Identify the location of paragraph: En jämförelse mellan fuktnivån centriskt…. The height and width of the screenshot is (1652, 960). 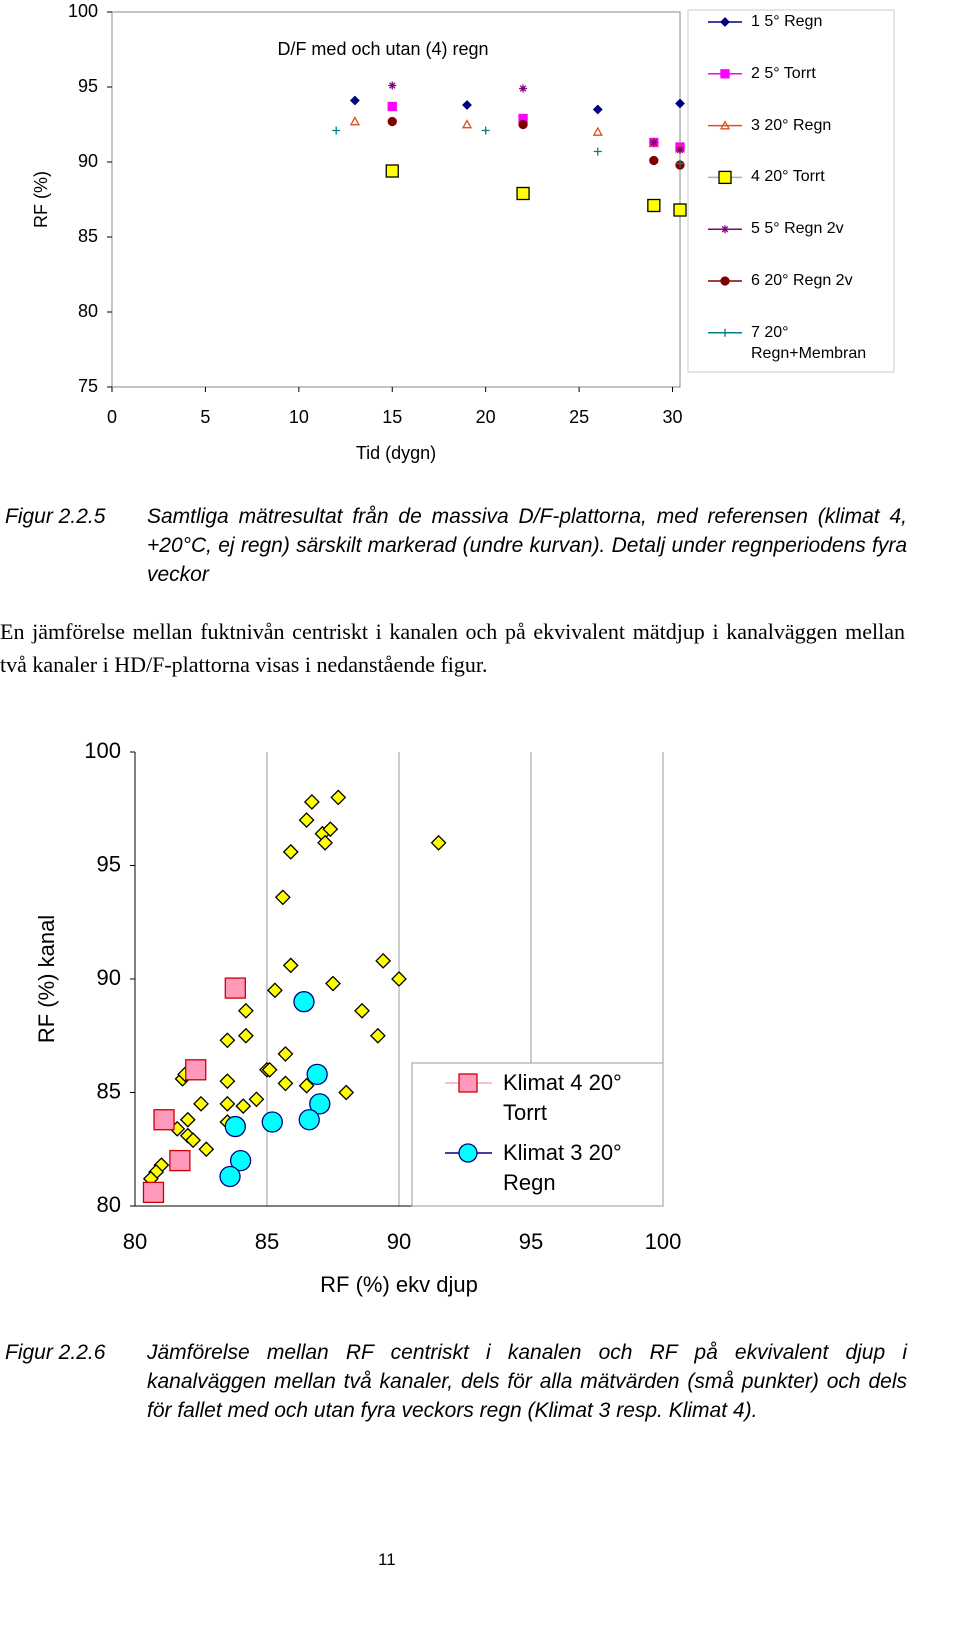
(452, 648).